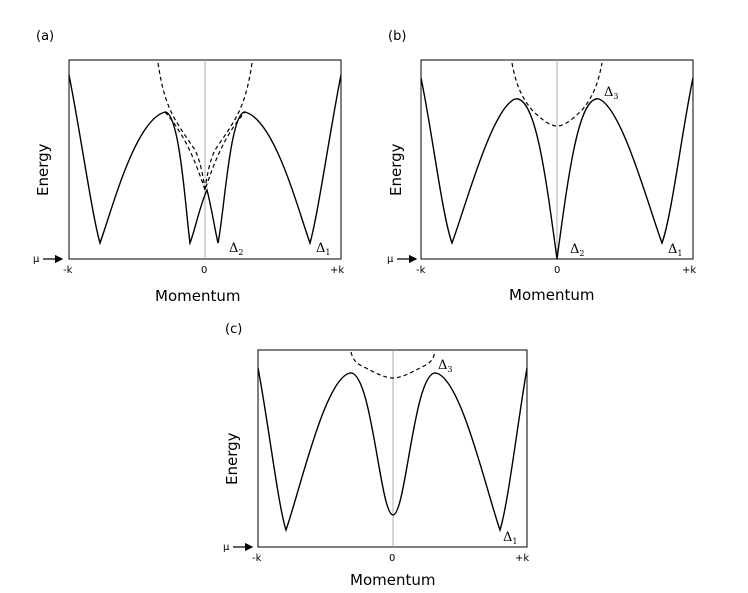  Describe the element at coordinates (45, 36) in the screenshot. I see `panel-a-label: (a)` at that location.